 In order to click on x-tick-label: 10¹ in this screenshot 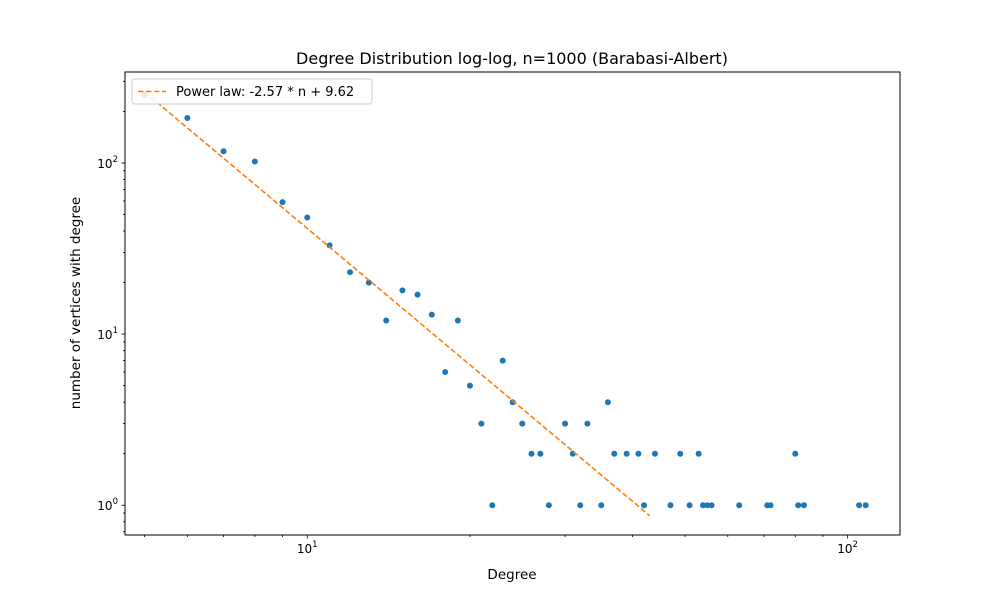, I will do `click(307, 548)`.